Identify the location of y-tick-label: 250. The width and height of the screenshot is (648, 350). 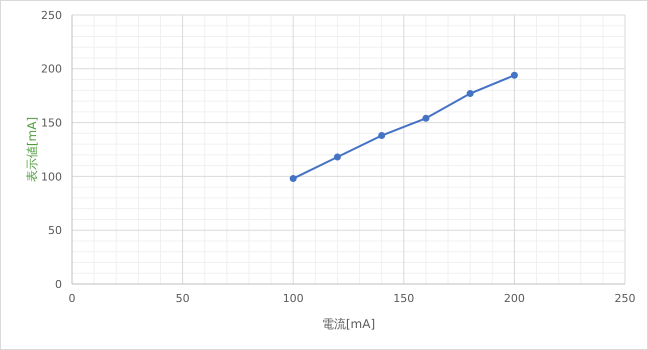
(51, 15).